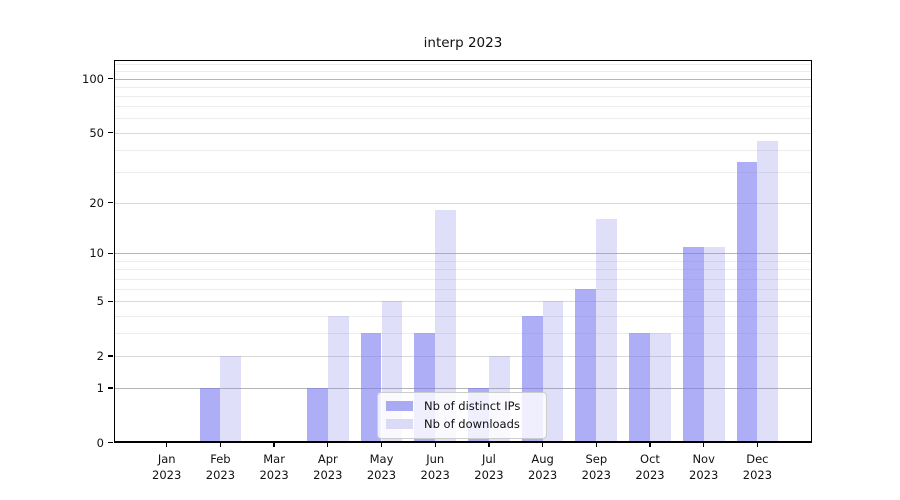 The height and width of the screenshot is (500, 900). What do you see at coordinates (93, 78) in the screenshot?
I see `y-tick-label: 100` at bounding box center [93, 78].